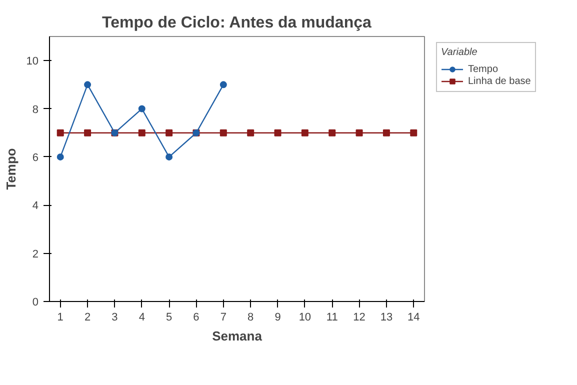 Image resolution: width=577 pixels, height=385 pixels. I want to click on x-tick-label: 11, so click(332, 318).